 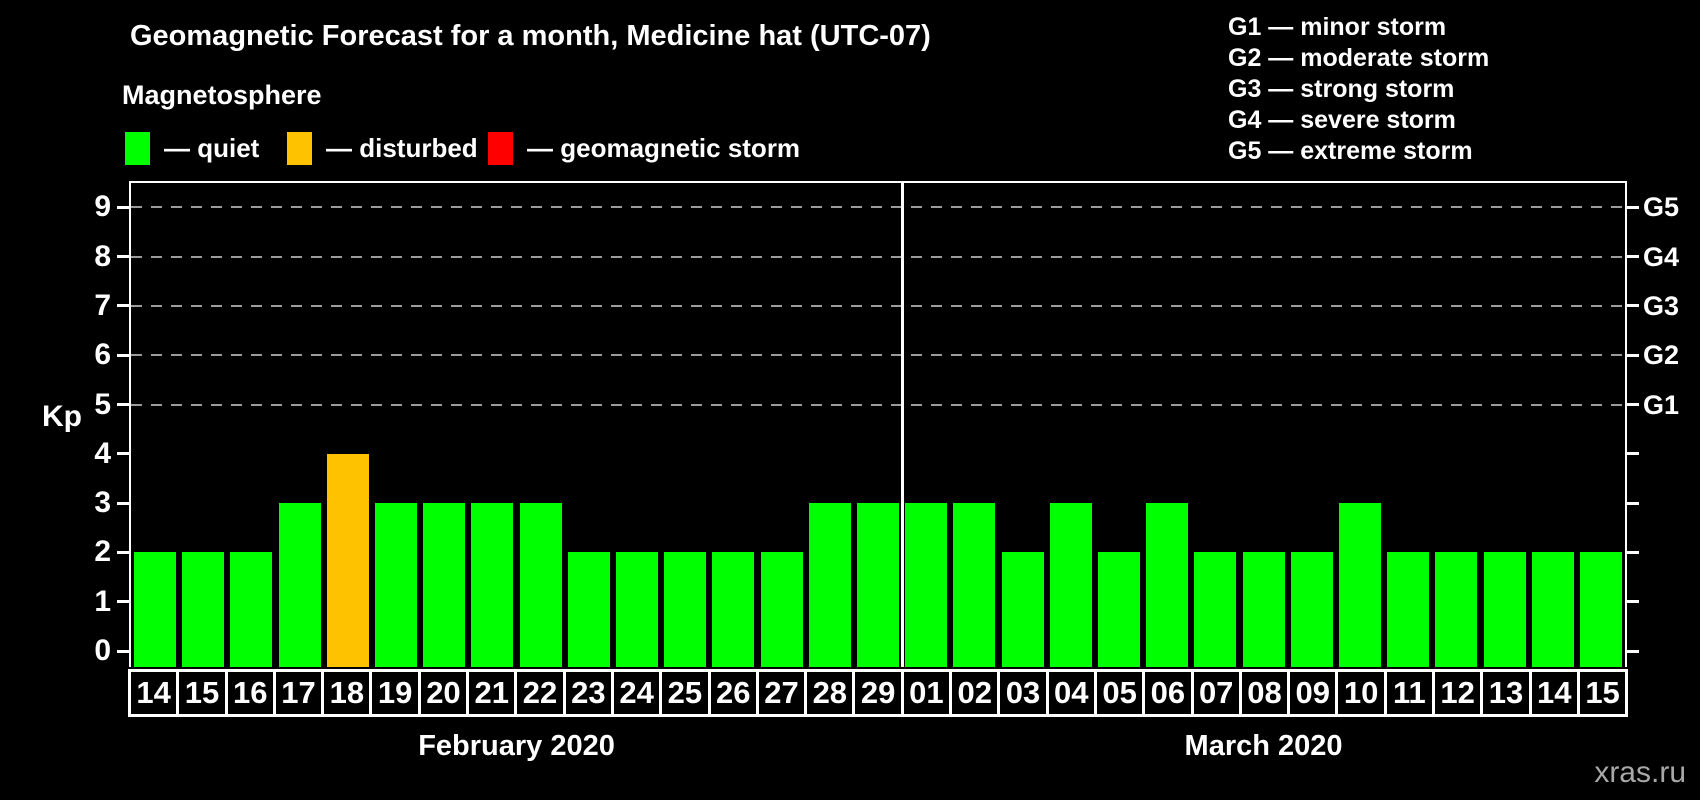 I want to click on day-label-cell-21: 21, so click(x=493, y=693).